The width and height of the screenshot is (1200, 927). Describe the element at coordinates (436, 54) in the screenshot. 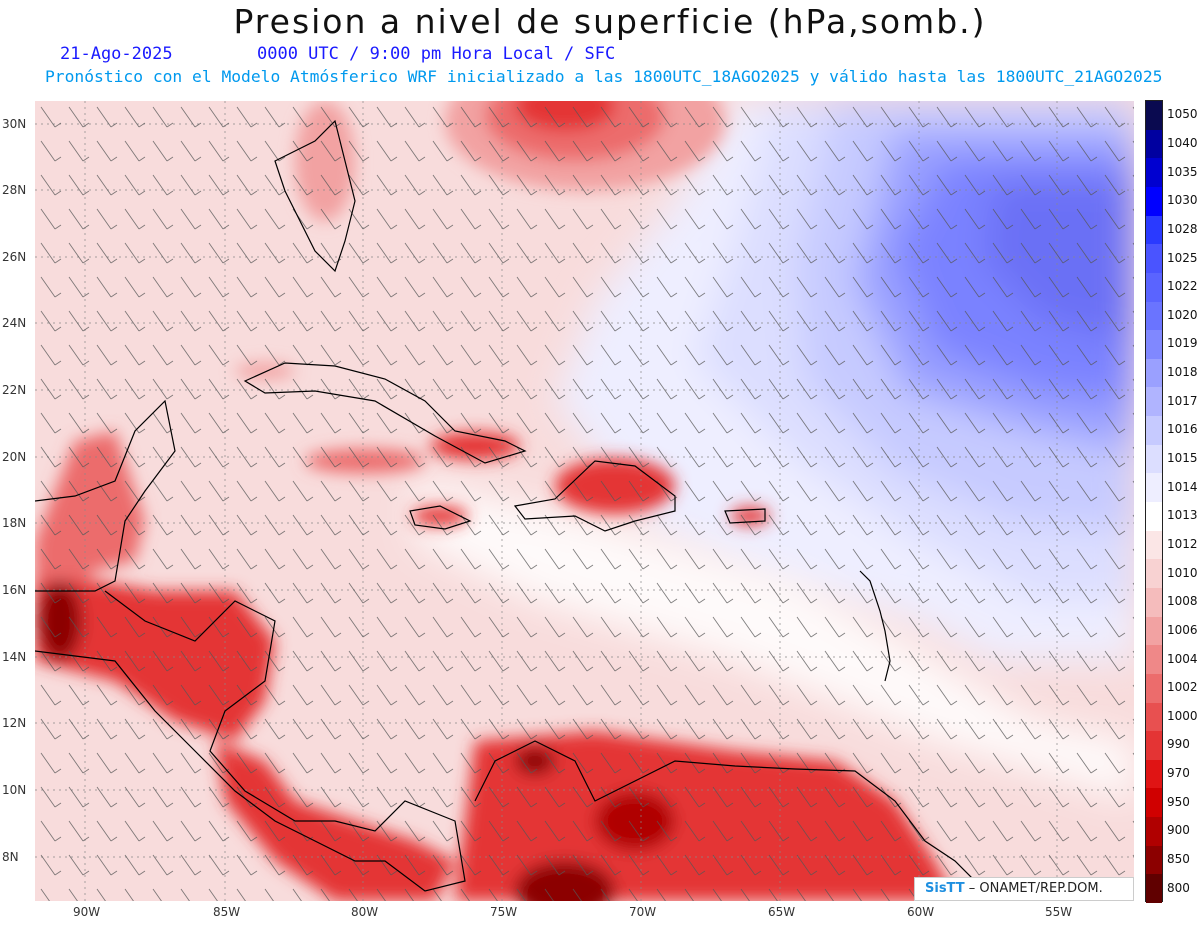

I see `valid-time: 0000 UTC / 9:00 pm Hora Local / SFC` at that location.